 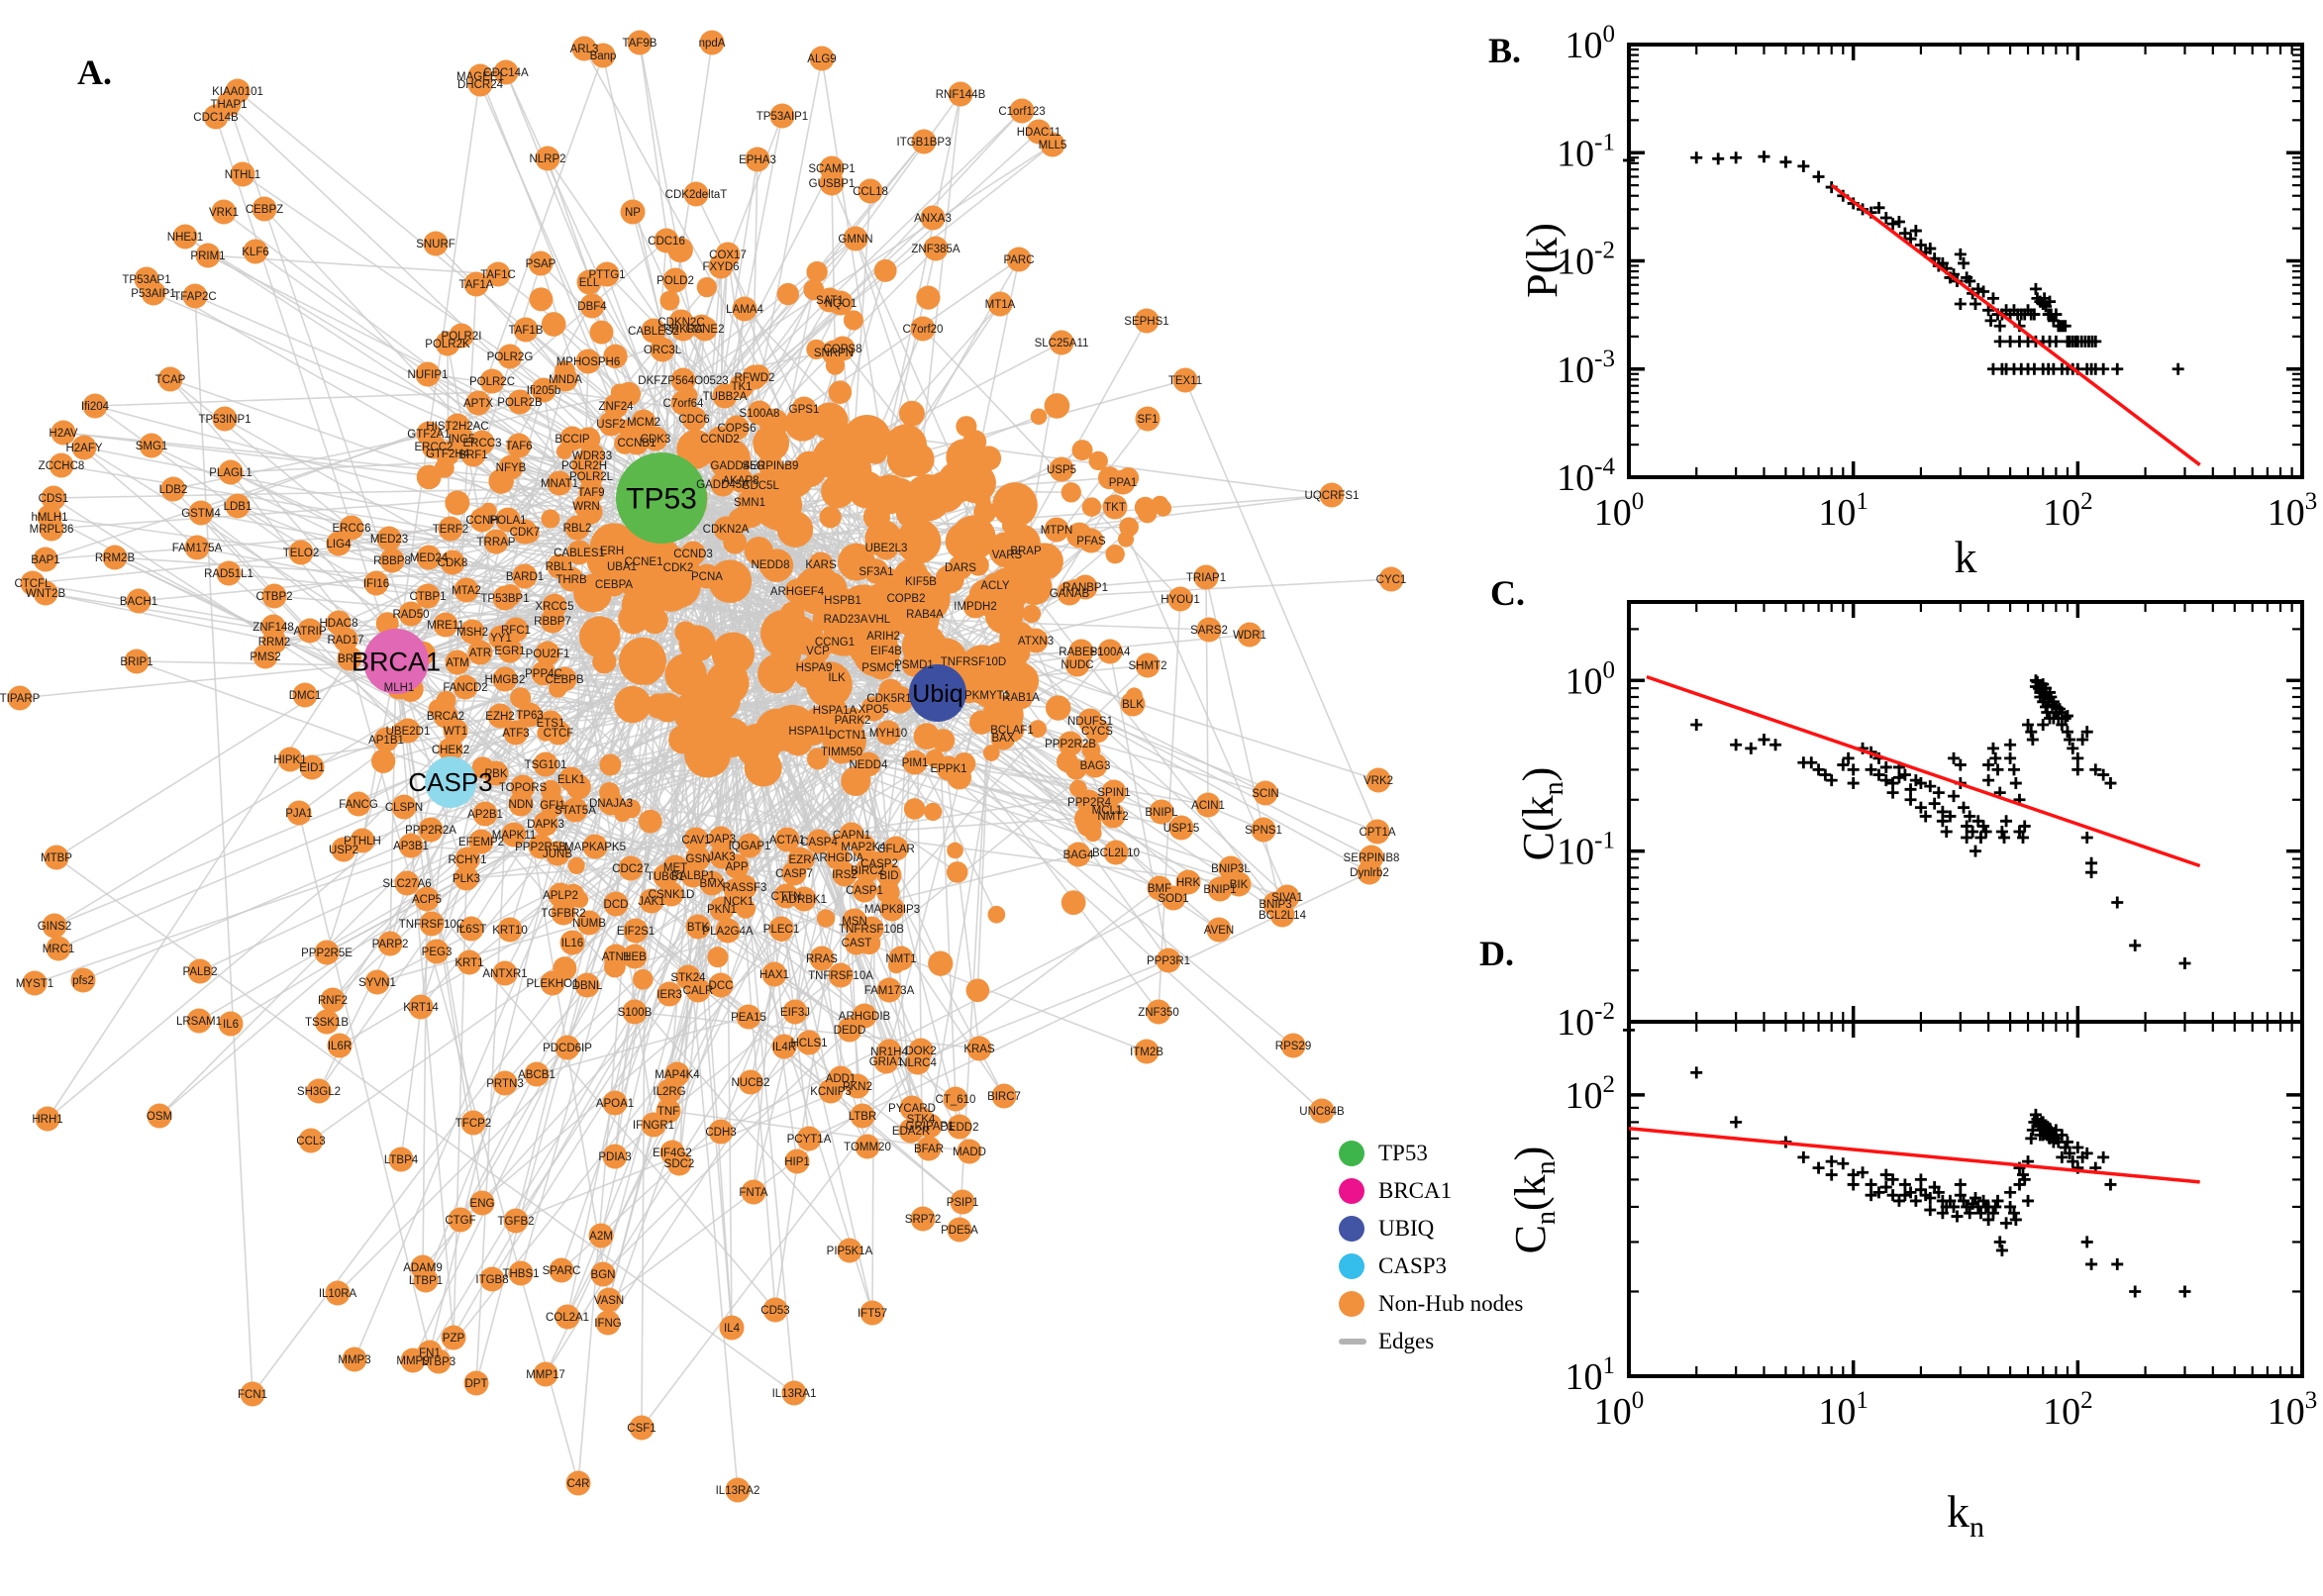 I want to click on legend-item-edges: Edges, so click(x=1452, y=1341).